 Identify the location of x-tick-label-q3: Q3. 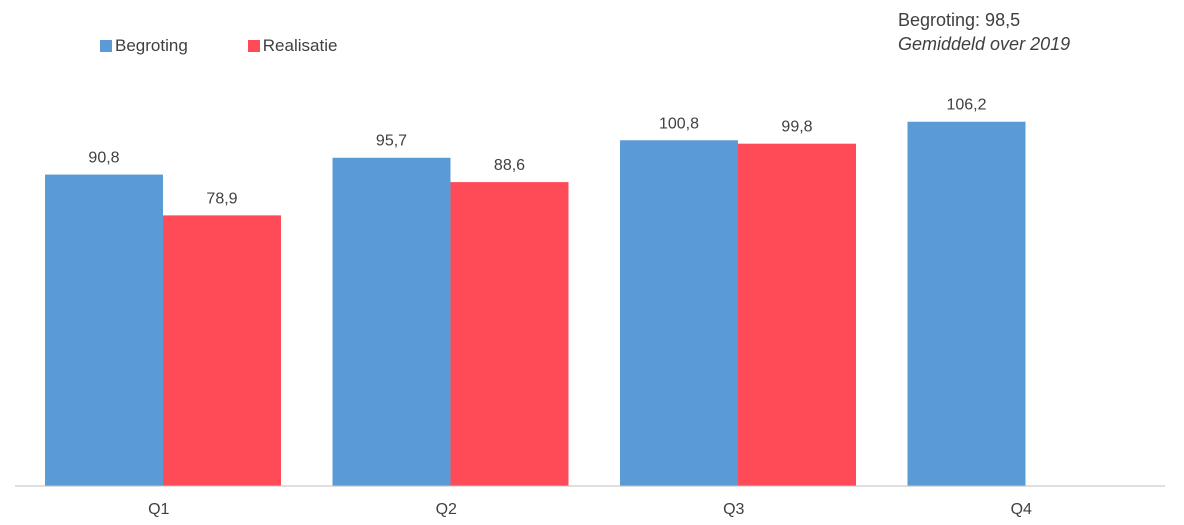
(733, 509).